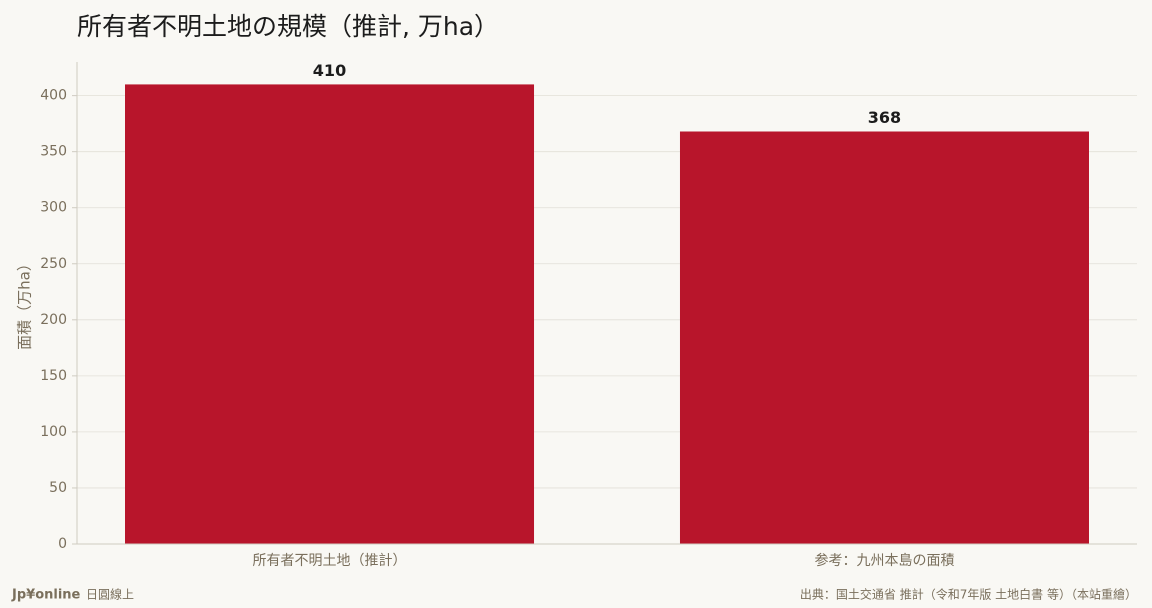 Image resolution: width=1152 pixels, height=608 pixels. What do you see at coordinates (62, 544) in the screenshot?
I see `y-tick-label: 0` at bounding box center [62, 544].